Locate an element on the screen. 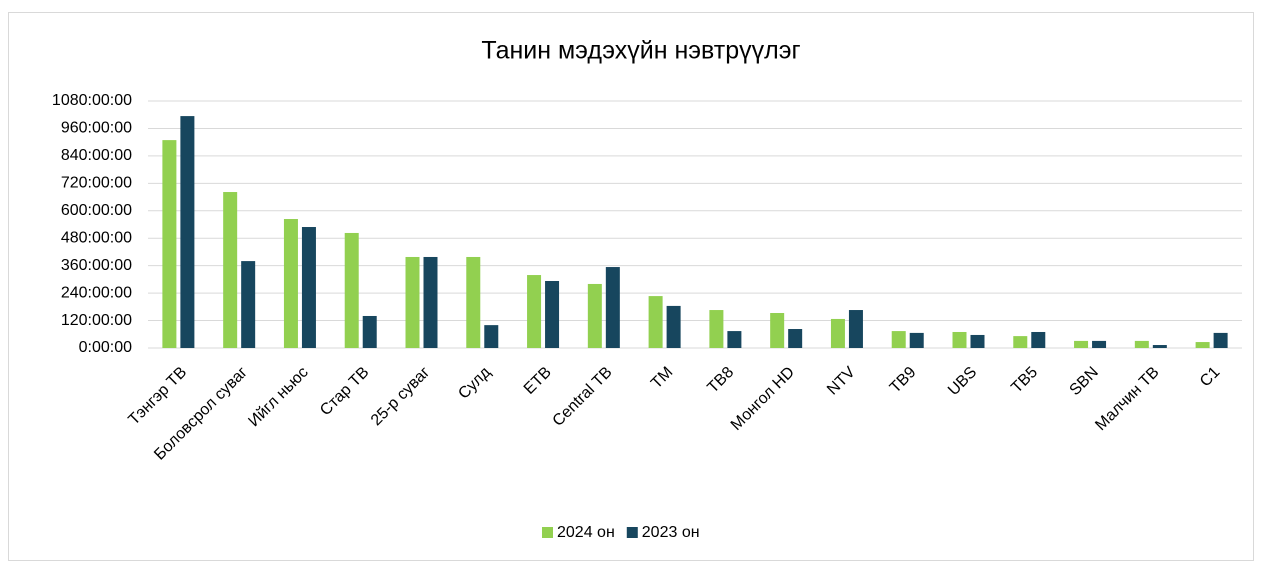 Image resolution: width=1262 pixels, height=561 pixels. y-tick-label: 240:00:00 is located at coordinates (96, 292).